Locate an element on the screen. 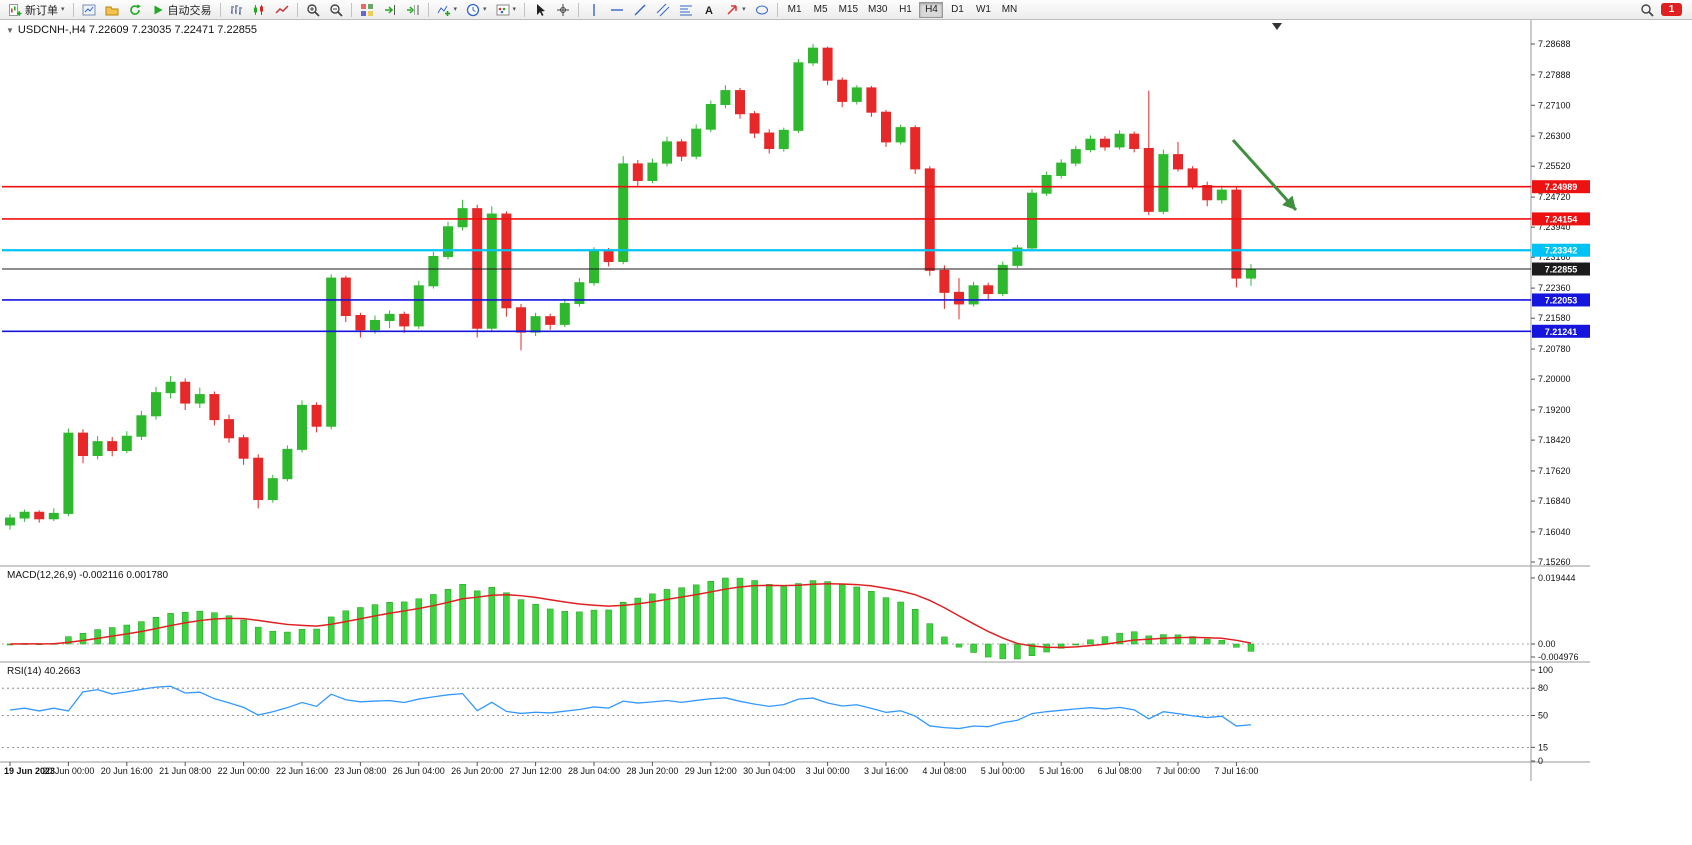 The width and height of the screenshot is (1692, 845). chart-ohlc: 7.22609 7.23035 7.22471 7.22855 is located at coordinates (173, 30).